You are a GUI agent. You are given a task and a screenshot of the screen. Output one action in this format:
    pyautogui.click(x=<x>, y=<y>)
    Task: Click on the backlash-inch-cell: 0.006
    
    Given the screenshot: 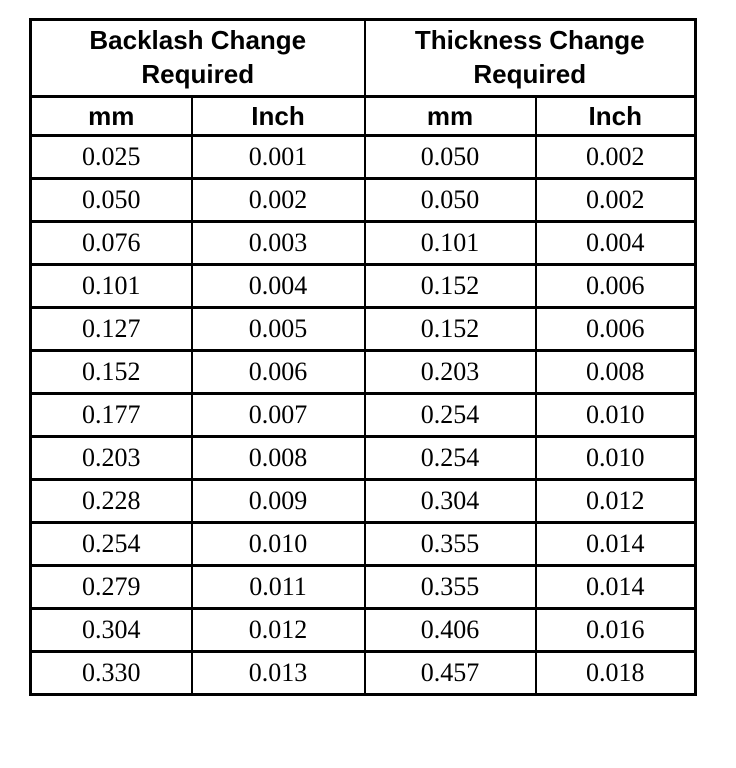 What is the action you would take?
    pyautogui.click(x=278, y=372)
    